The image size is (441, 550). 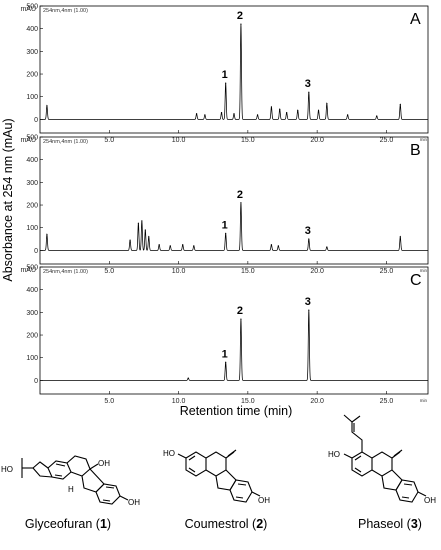 I want to click on panel-a-detector-label: 254nm,4nm (1.00), so click(x=65, y=11).